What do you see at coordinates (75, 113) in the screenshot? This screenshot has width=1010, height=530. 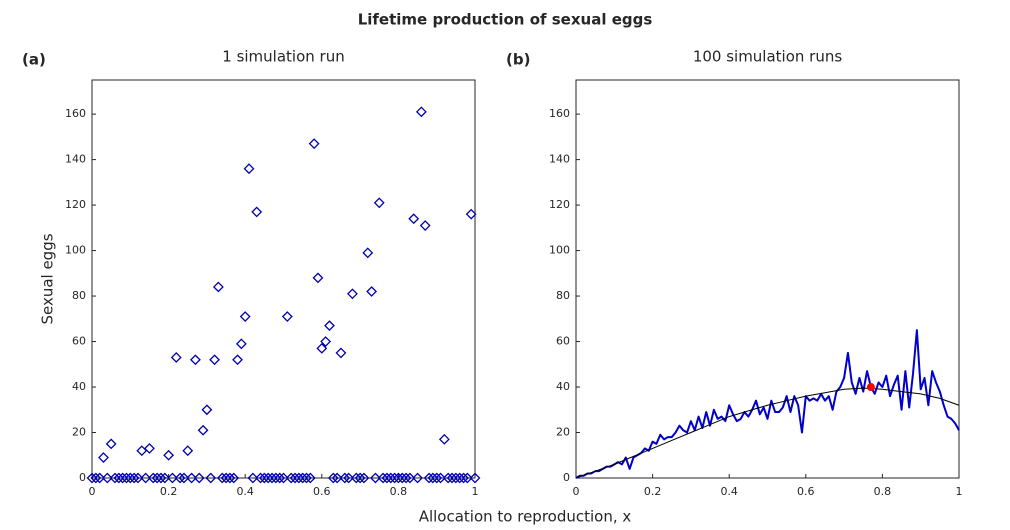 I see `y-tick-label: 160` at bounding box center [75, 113].